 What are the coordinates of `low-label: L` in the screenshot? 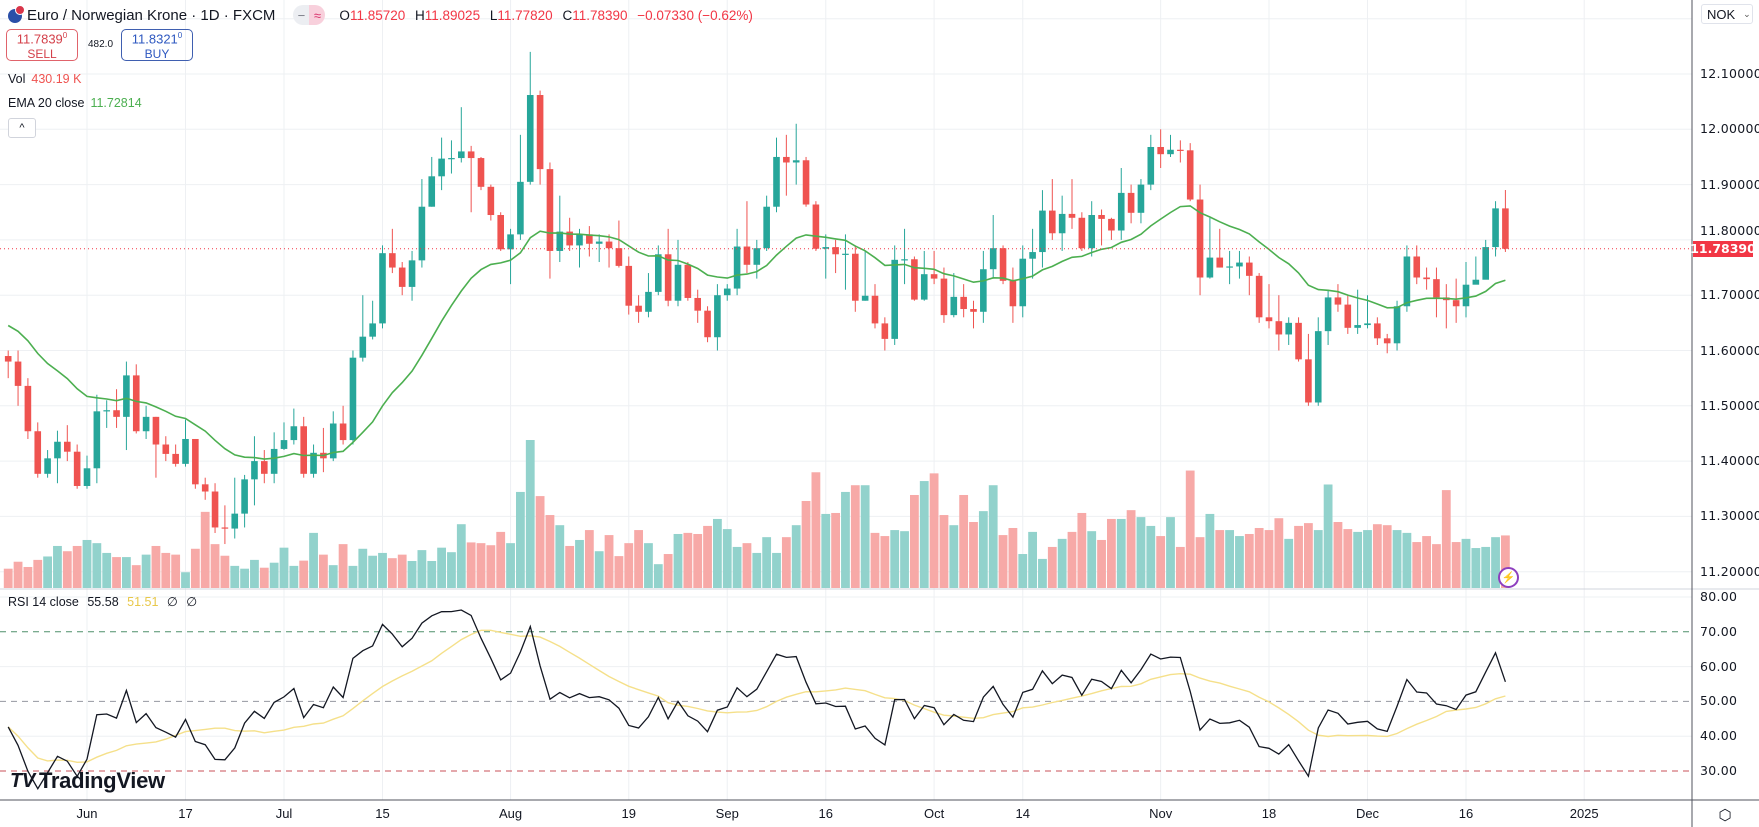 It's located at (493, 15).